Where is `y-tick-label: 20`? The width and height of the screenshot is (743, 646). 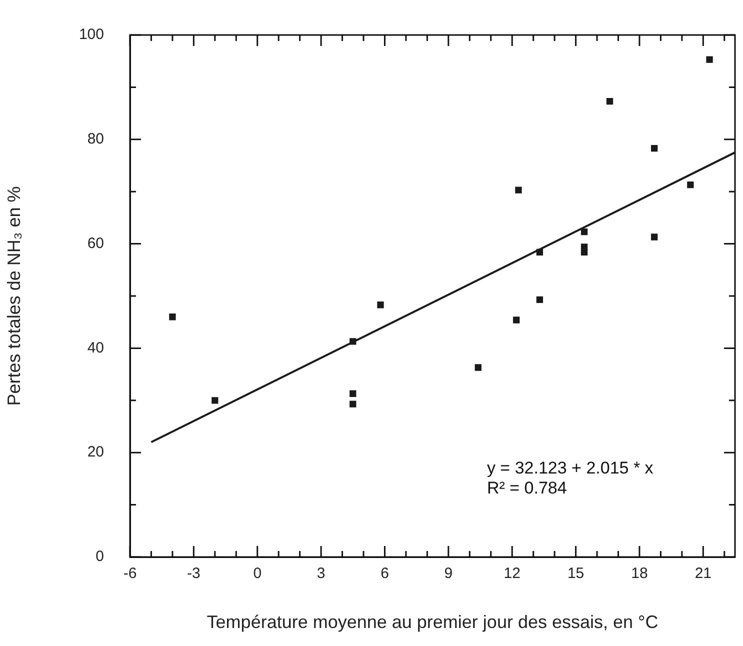 y-tick-label: 20 is located at coordinates (95, 452).